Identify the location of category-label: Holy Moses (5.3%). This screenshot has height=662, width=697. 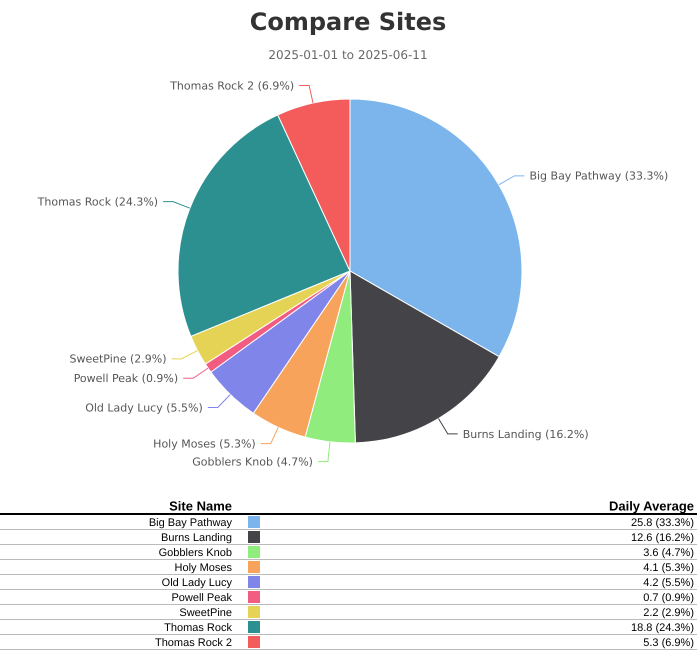
(204, 444).